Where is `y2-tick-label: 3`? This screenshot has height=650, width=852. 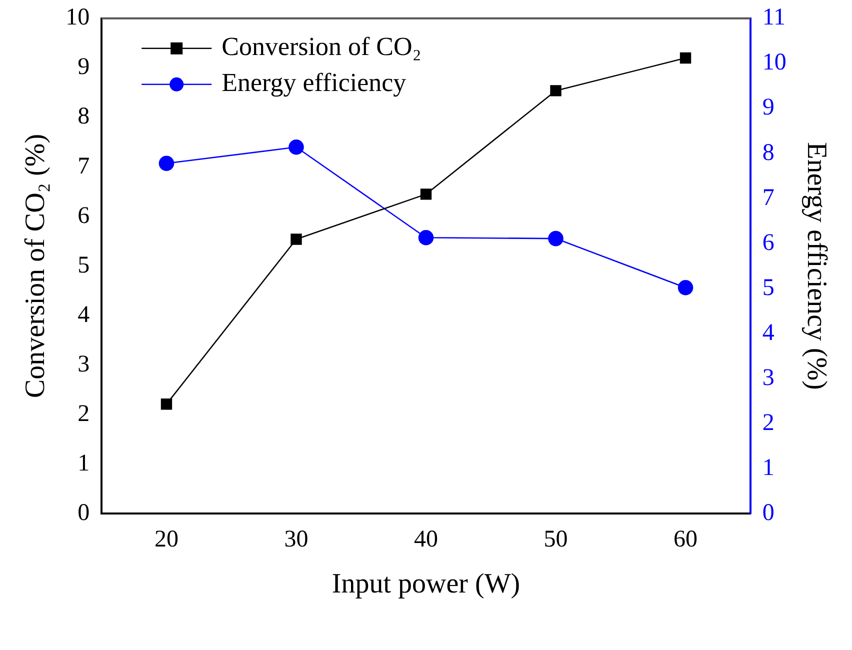 y2-tick-label: 3 is located at coordinates (768, 377).